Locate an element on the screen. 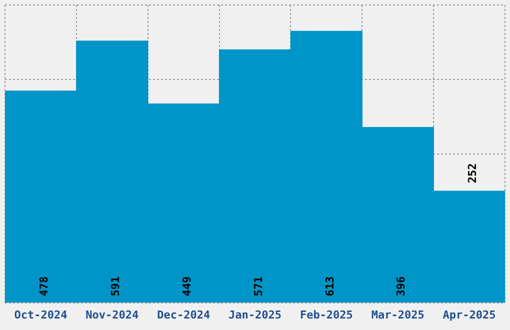 The height and width of the screenshot is (330, 510). x-tick-label: Nov-2024 is located at coordinates (113, 315).